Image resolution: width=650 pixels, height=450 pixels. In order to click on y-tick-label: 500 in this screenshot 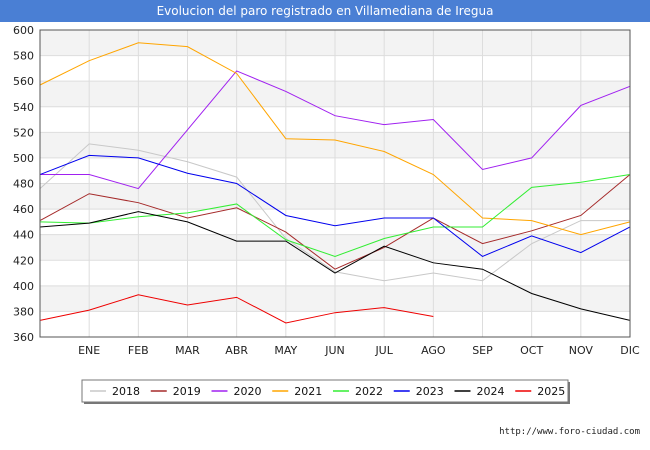, I will do `click(23, 158)`.